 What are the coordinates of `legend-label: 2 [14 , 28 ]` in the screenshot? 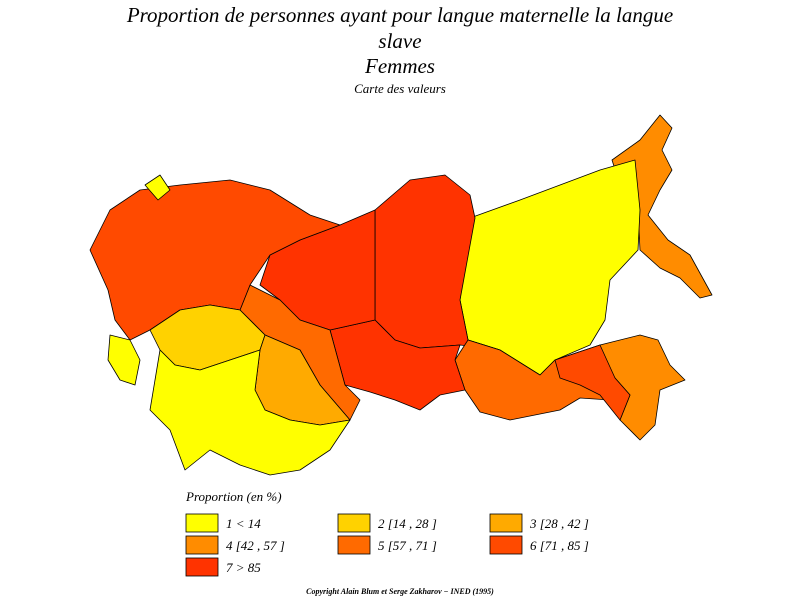 It's located at (407, 523).